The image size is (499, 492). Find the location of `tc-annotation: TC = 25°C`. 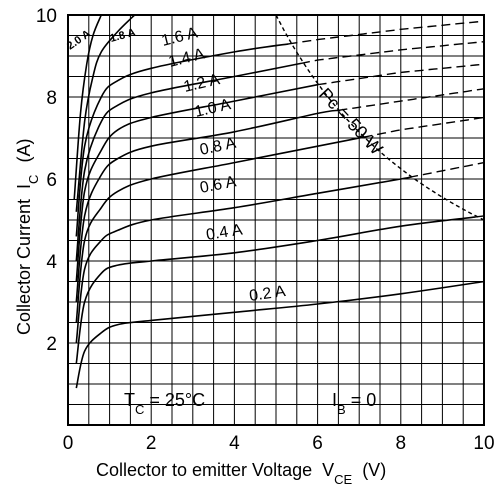

tc-annotation: TC = 25°C is located at coordinates (164, 403).